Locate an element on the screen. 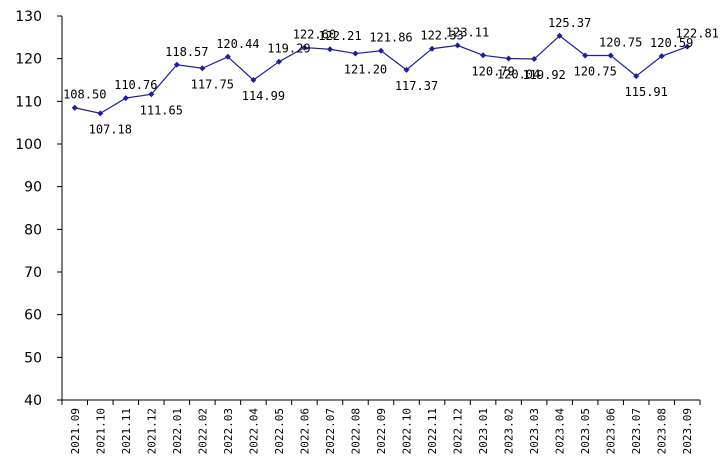  x-tick-label: 2022.10 is located at coordinates (407, 431).